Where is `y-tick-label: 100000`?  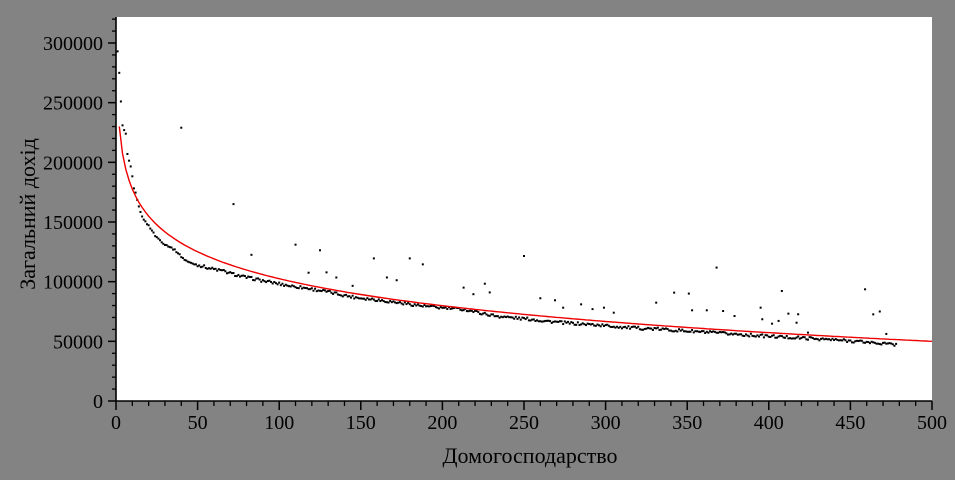
y-tick-label: 100000 is located at coordinates (73, 283).